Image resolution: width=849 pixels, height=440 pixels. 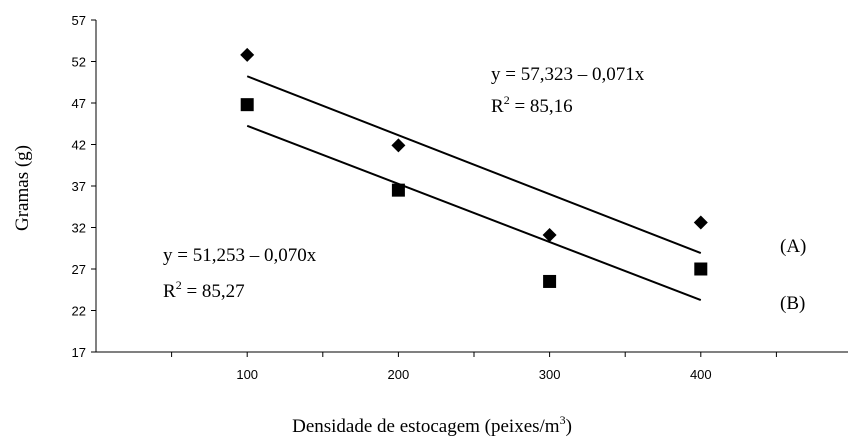 I want to click on r-squared-b-value: = 85,27, so click(x=213, y=291).